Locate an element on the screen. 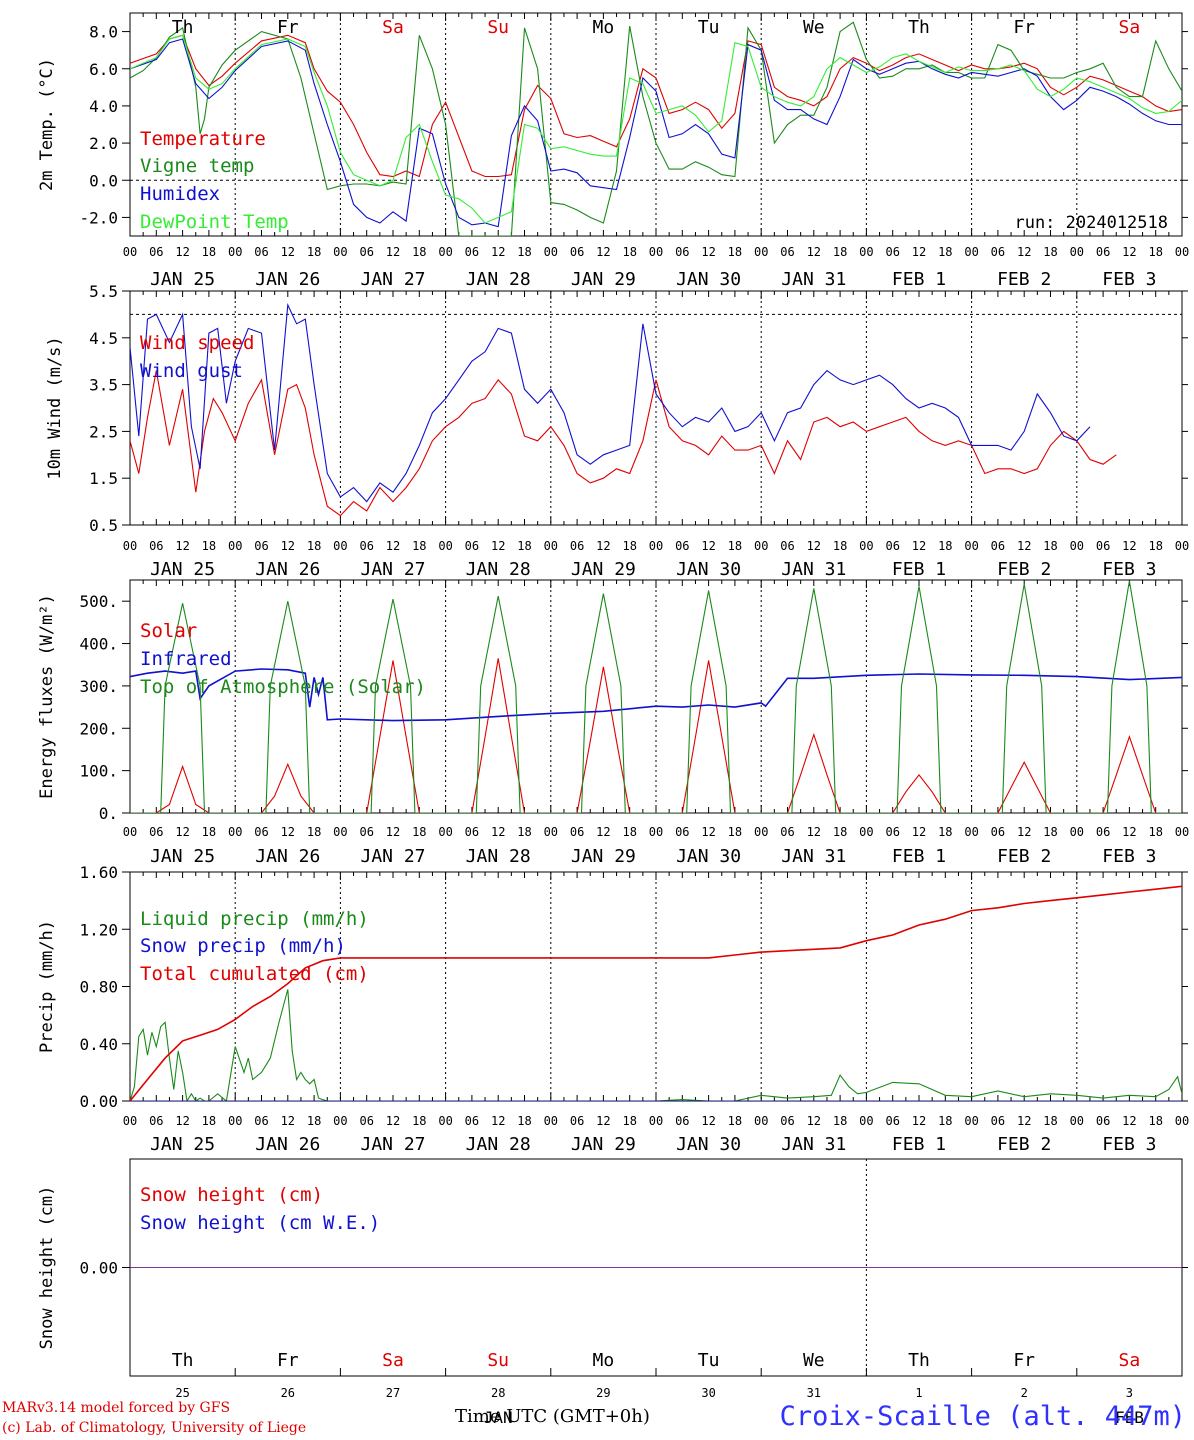  month-label: JAN is located at coordinates (498, 1417).